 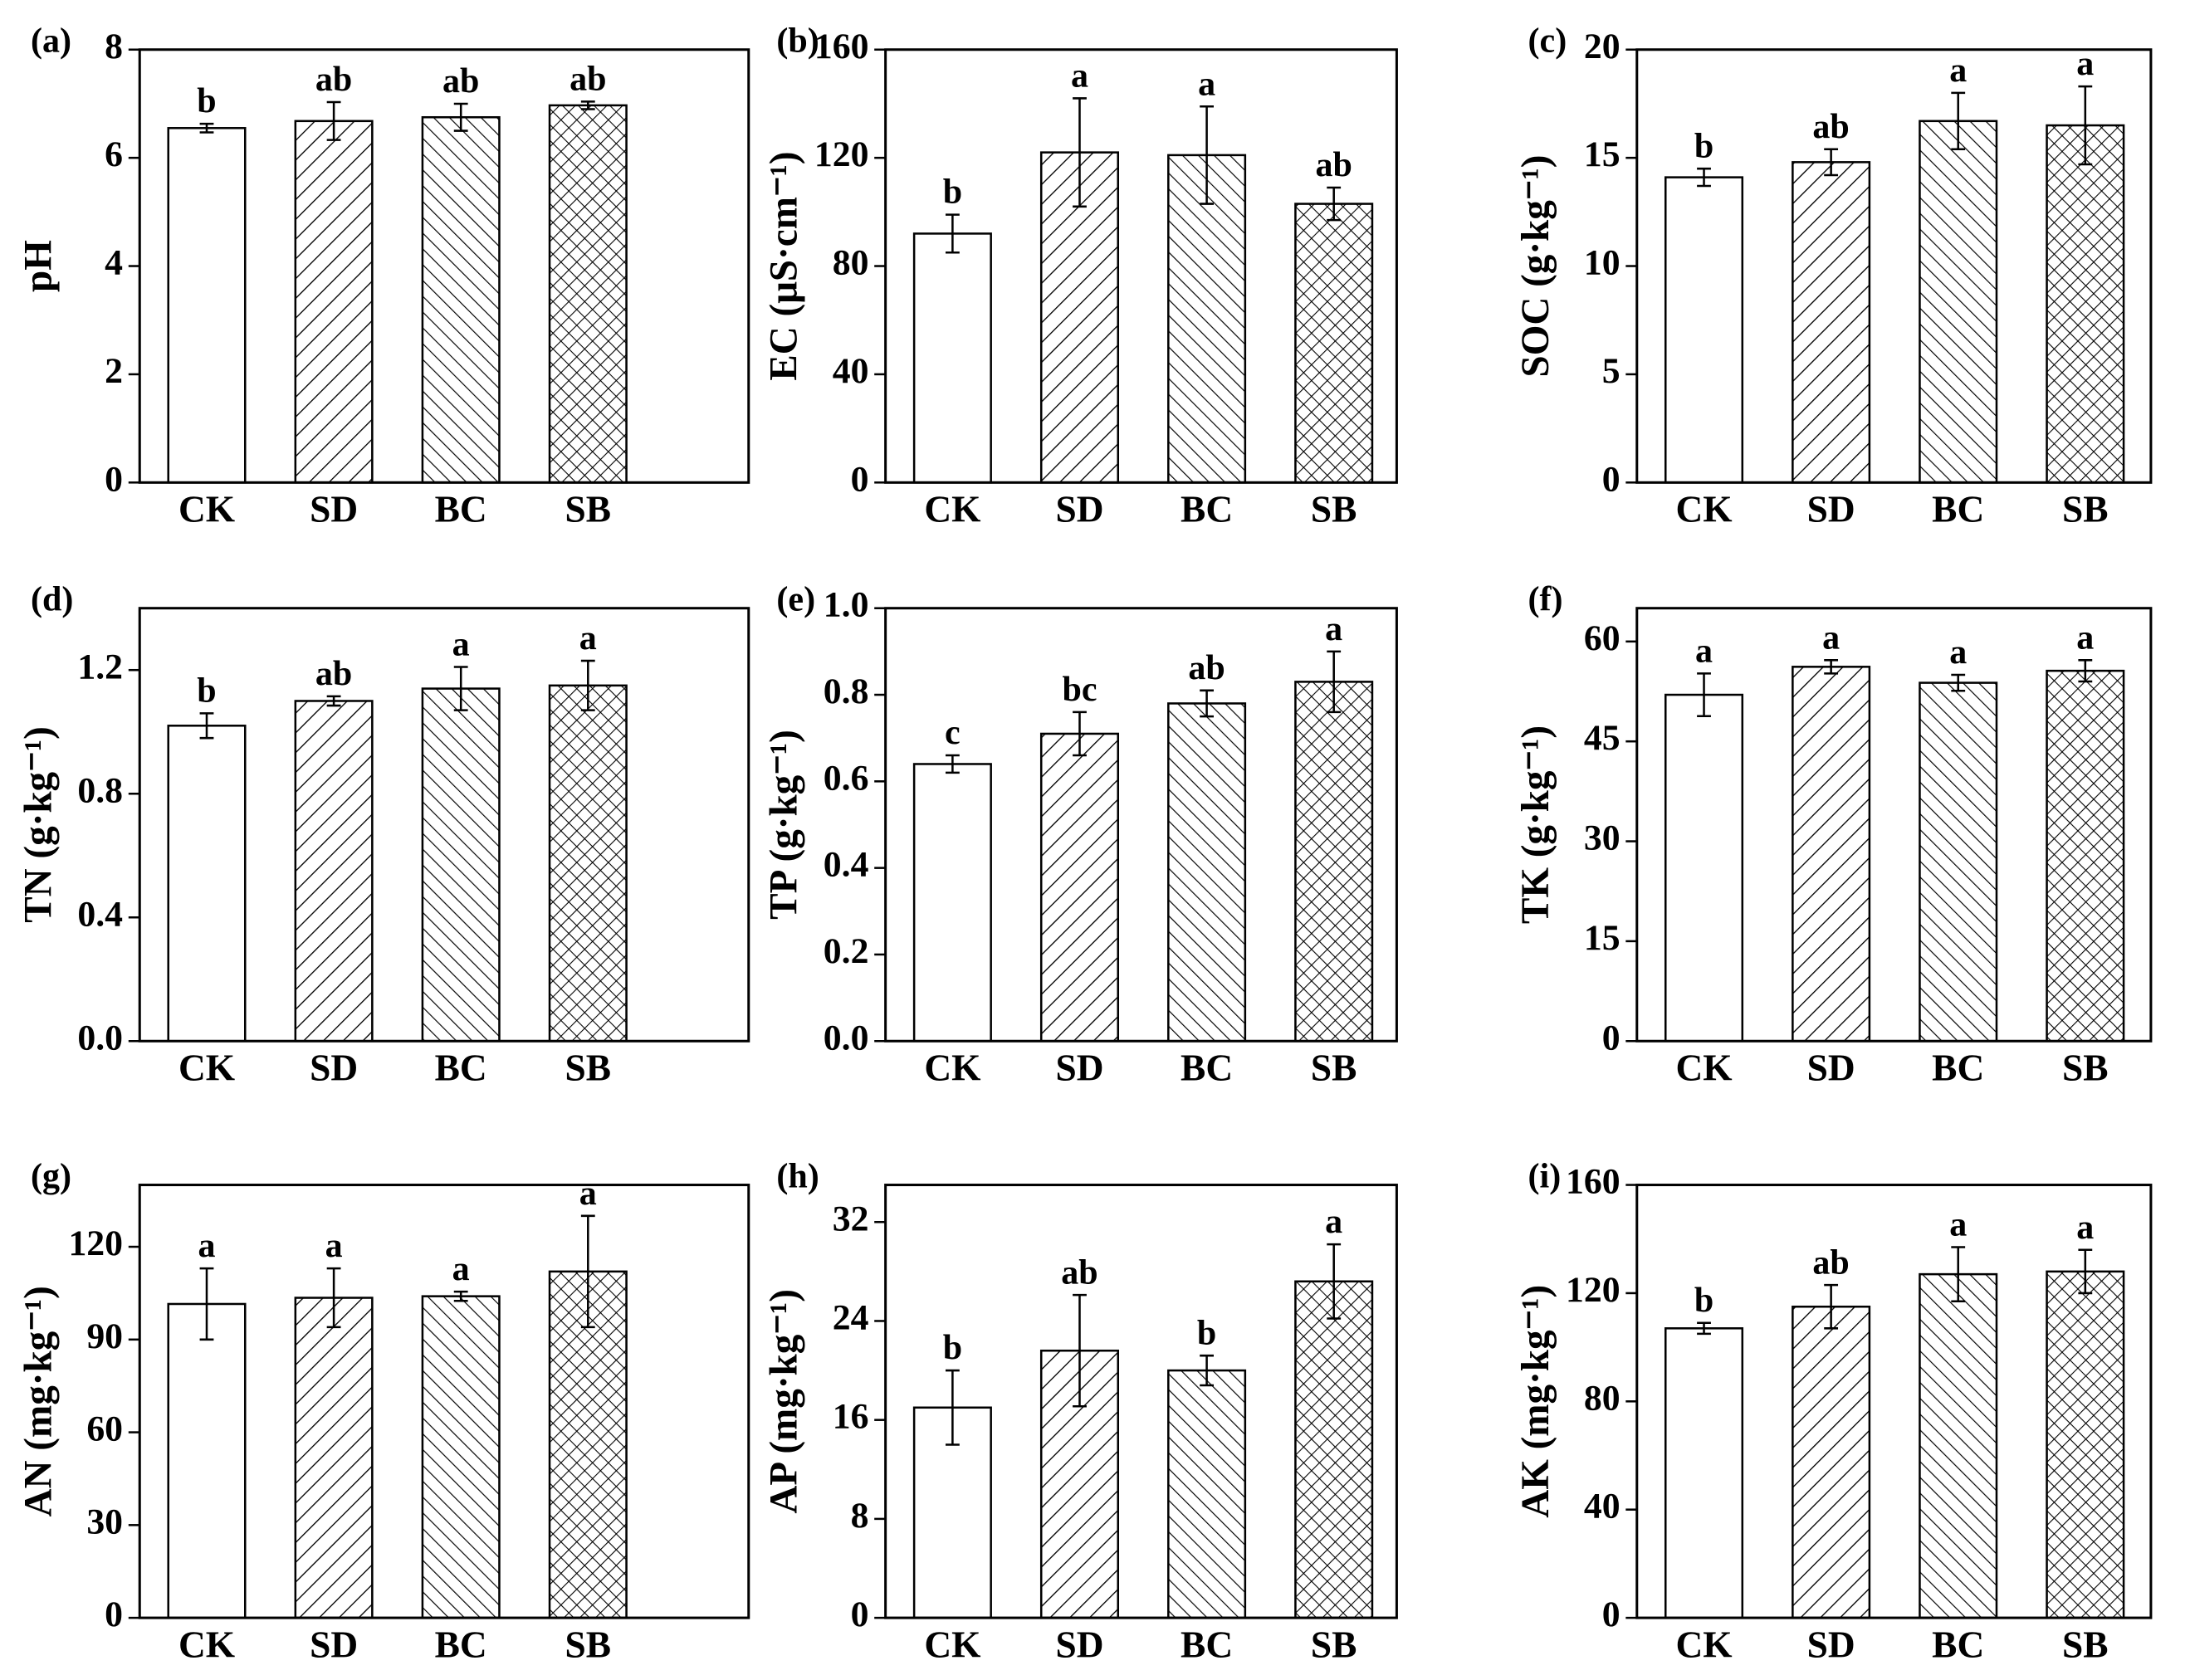 I want to click on y-axis-label: AP (mg·kg⁻¹), so click(x=784, y=1401).